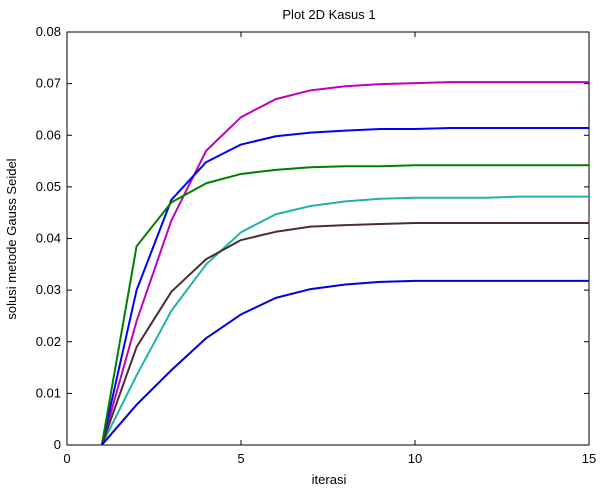  Describe the element at coordinates (240, 458) in the screenshot. I see `x-tick-label: 5` at that location.